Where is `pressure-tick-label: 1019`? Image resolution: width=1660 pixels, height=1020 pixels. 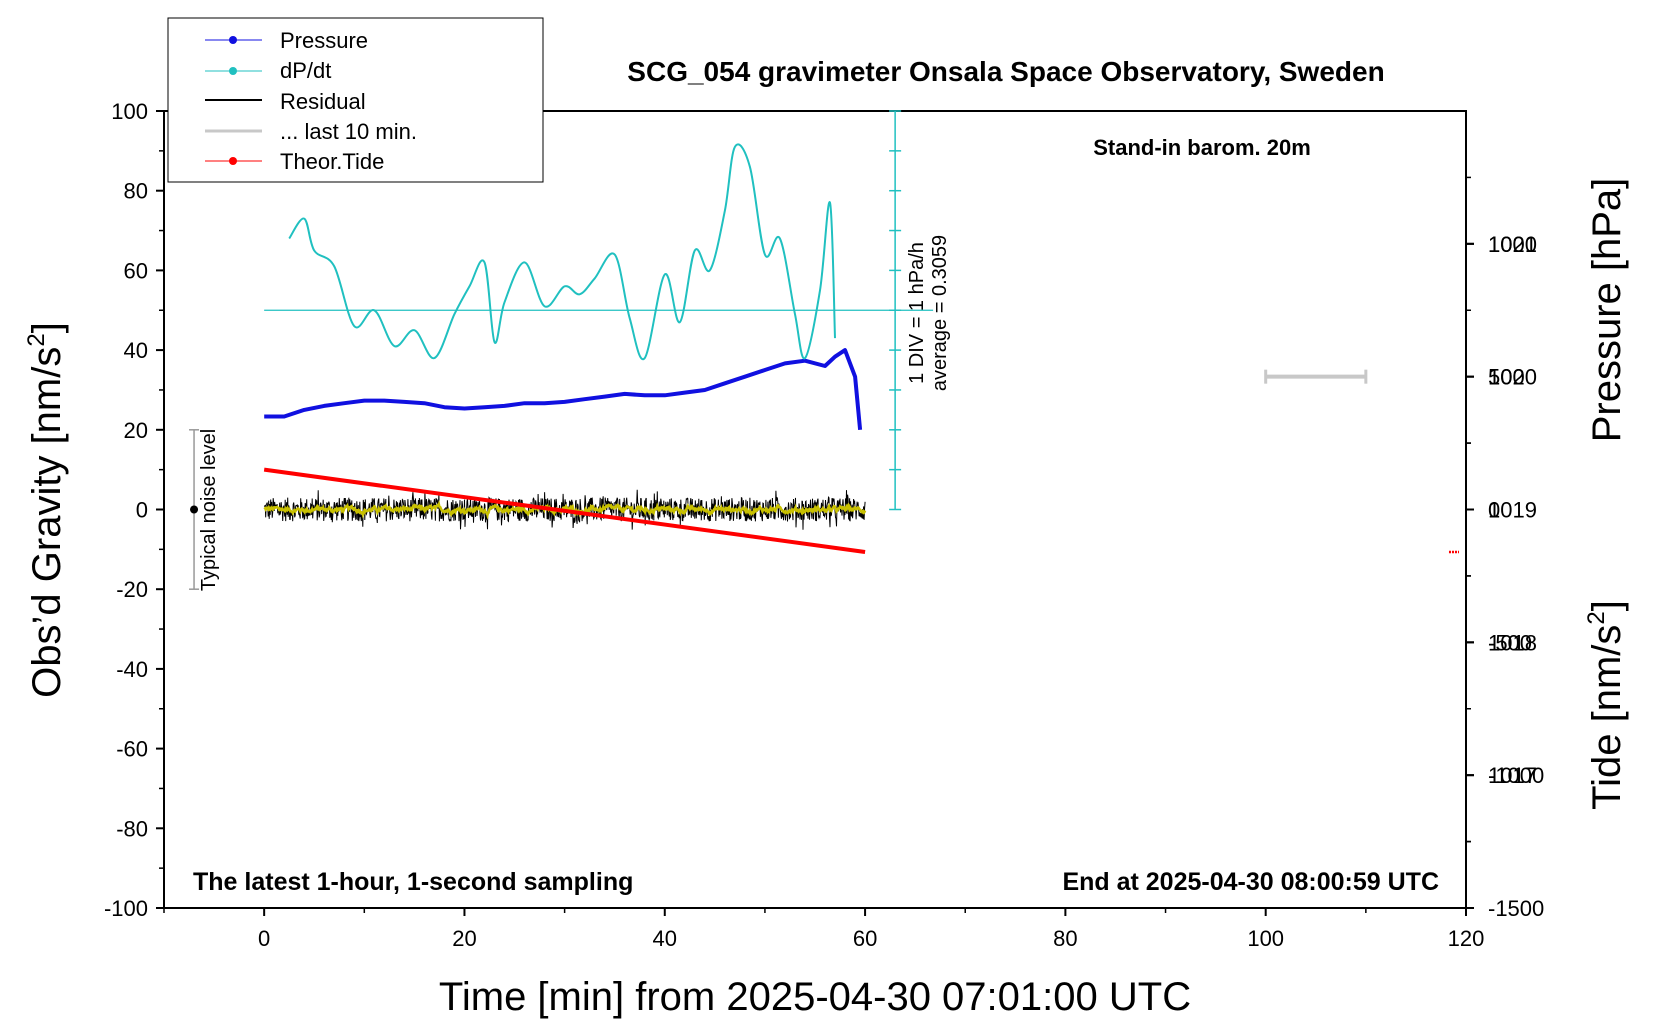
pressure-tick-label: 1019 is located at coordinates (1512, 510).